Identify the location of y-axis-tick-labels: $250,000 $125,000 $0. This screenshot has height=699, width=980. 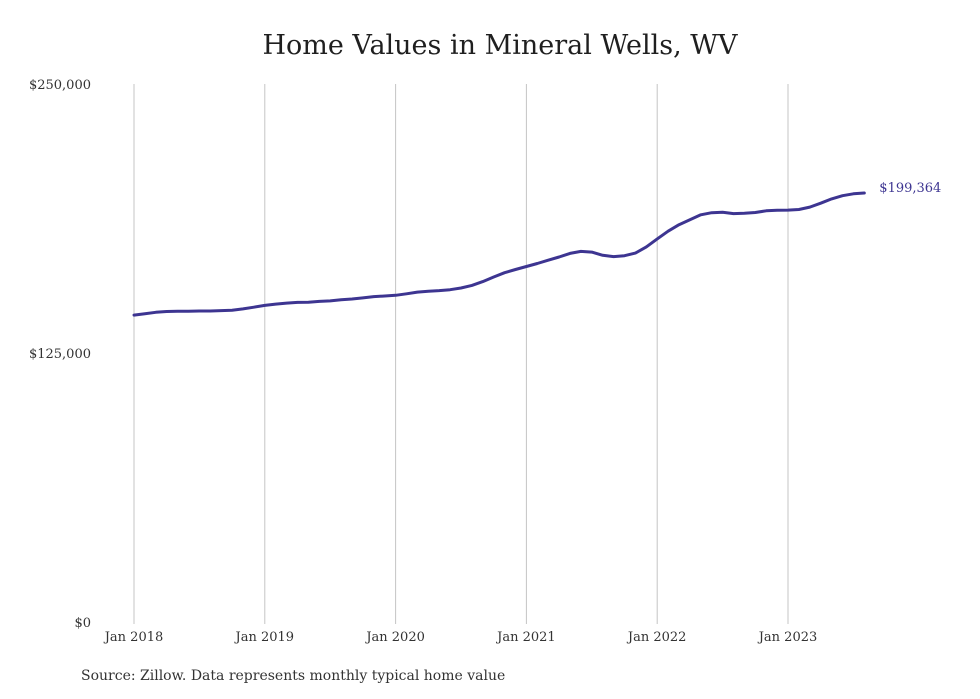
(60, 354).